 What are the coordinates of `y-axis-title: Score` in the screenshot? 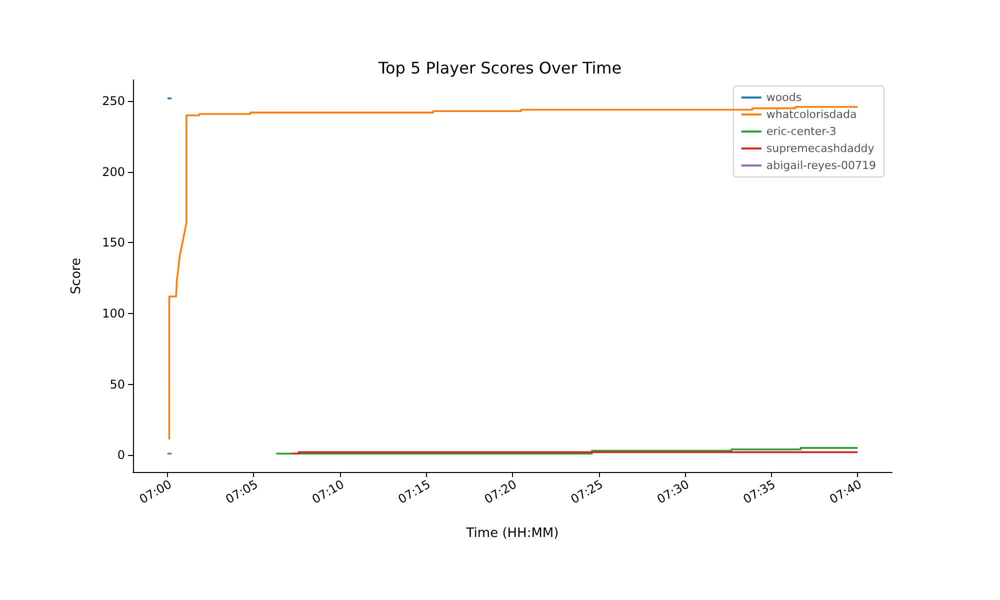 It's located at (76, 276).